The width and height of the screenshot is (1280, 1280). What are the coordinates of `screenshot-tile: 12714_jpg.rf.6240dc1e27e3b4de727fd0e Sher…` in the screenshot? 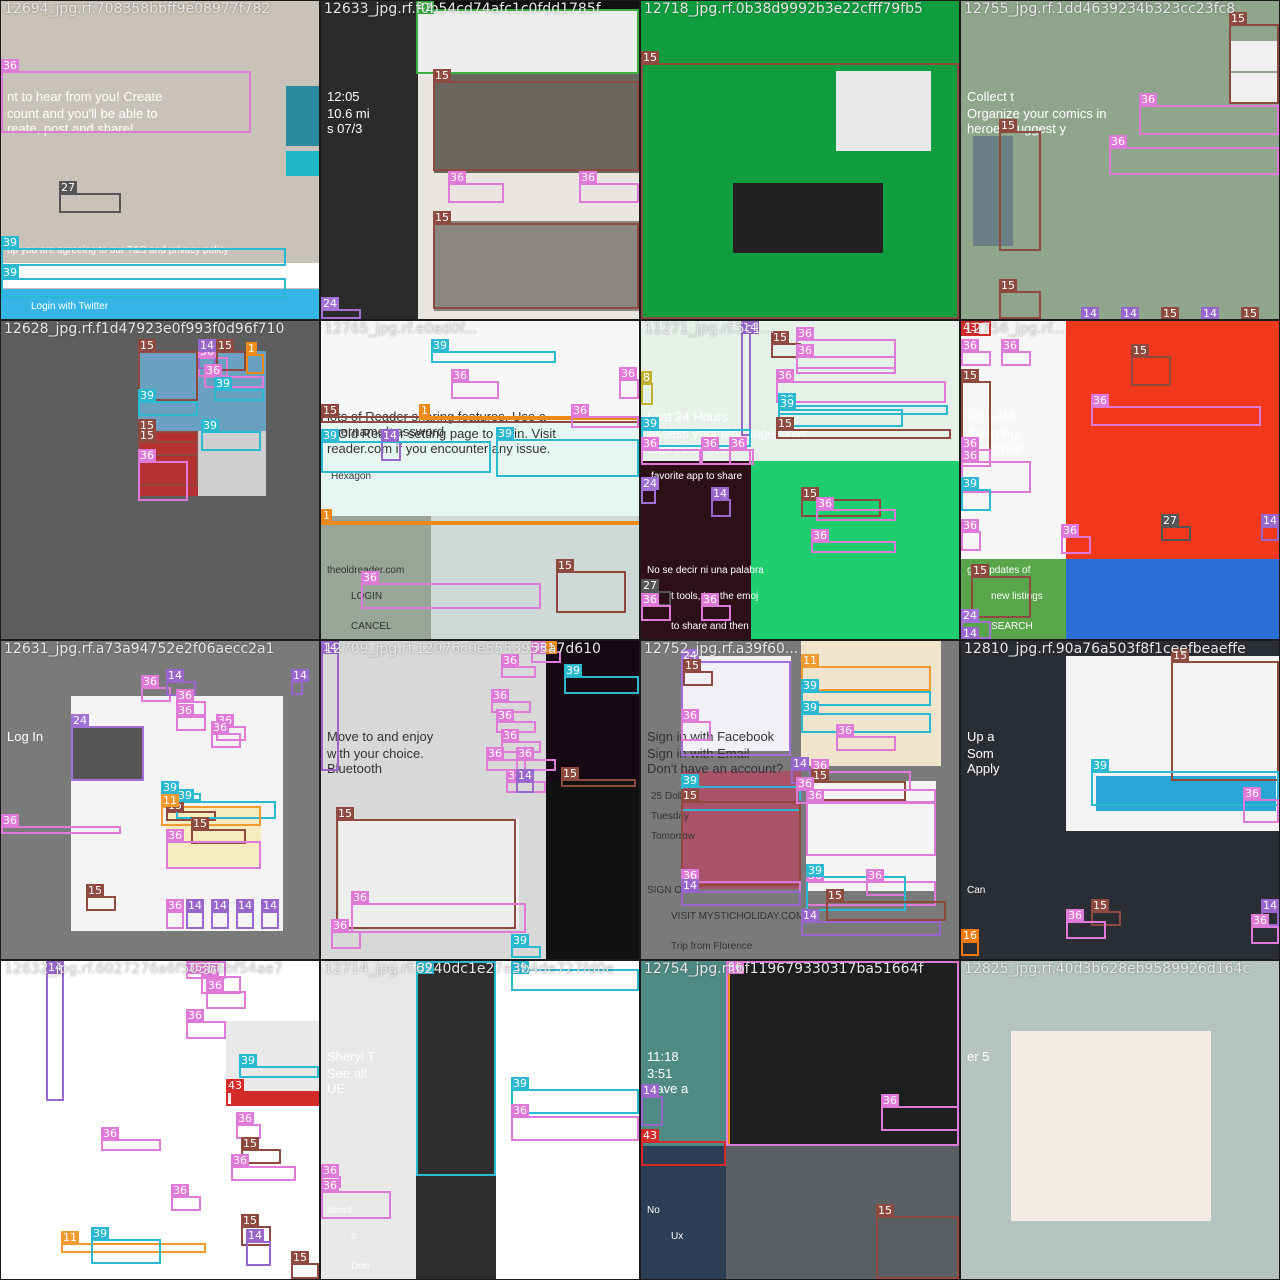 It's located at (480, 1120).